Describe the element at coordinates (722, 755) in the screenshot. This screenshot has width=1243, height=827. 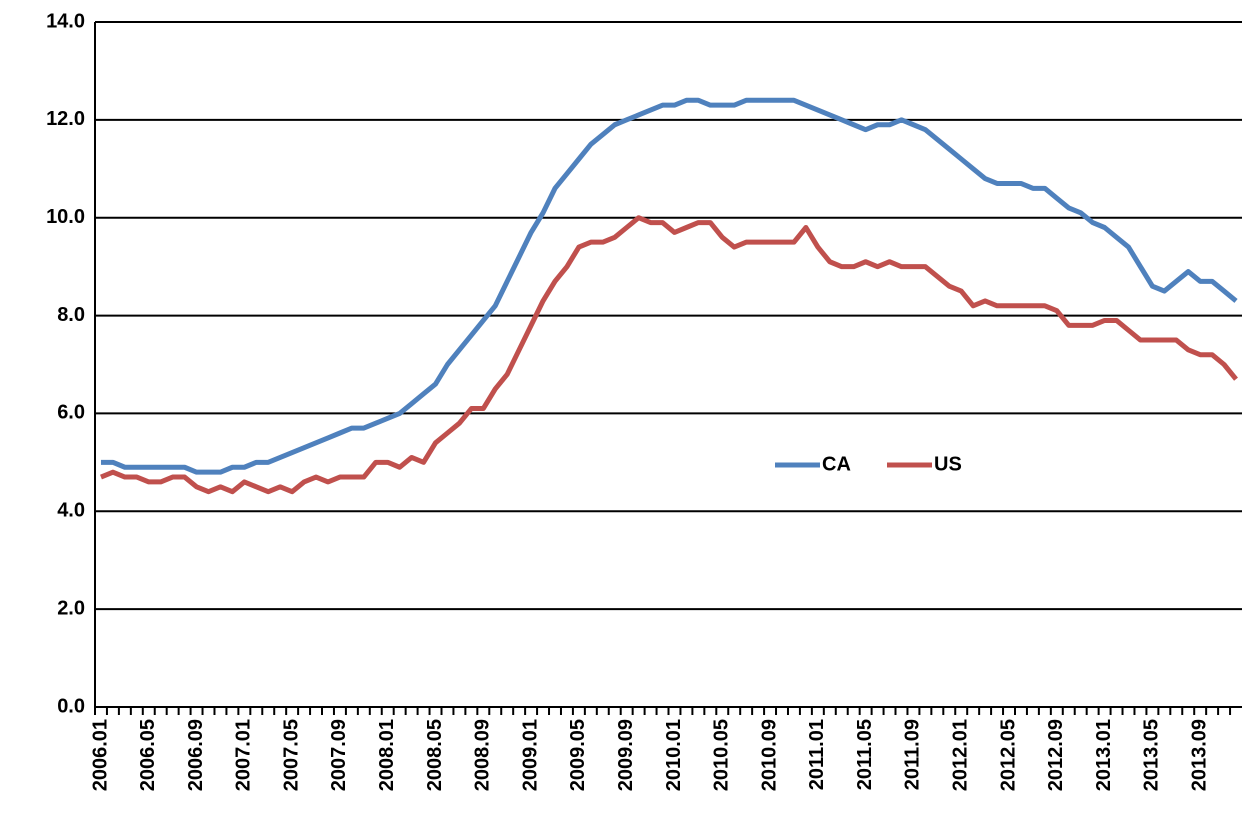
I see `x-tick-label: 2010.05` at that location.